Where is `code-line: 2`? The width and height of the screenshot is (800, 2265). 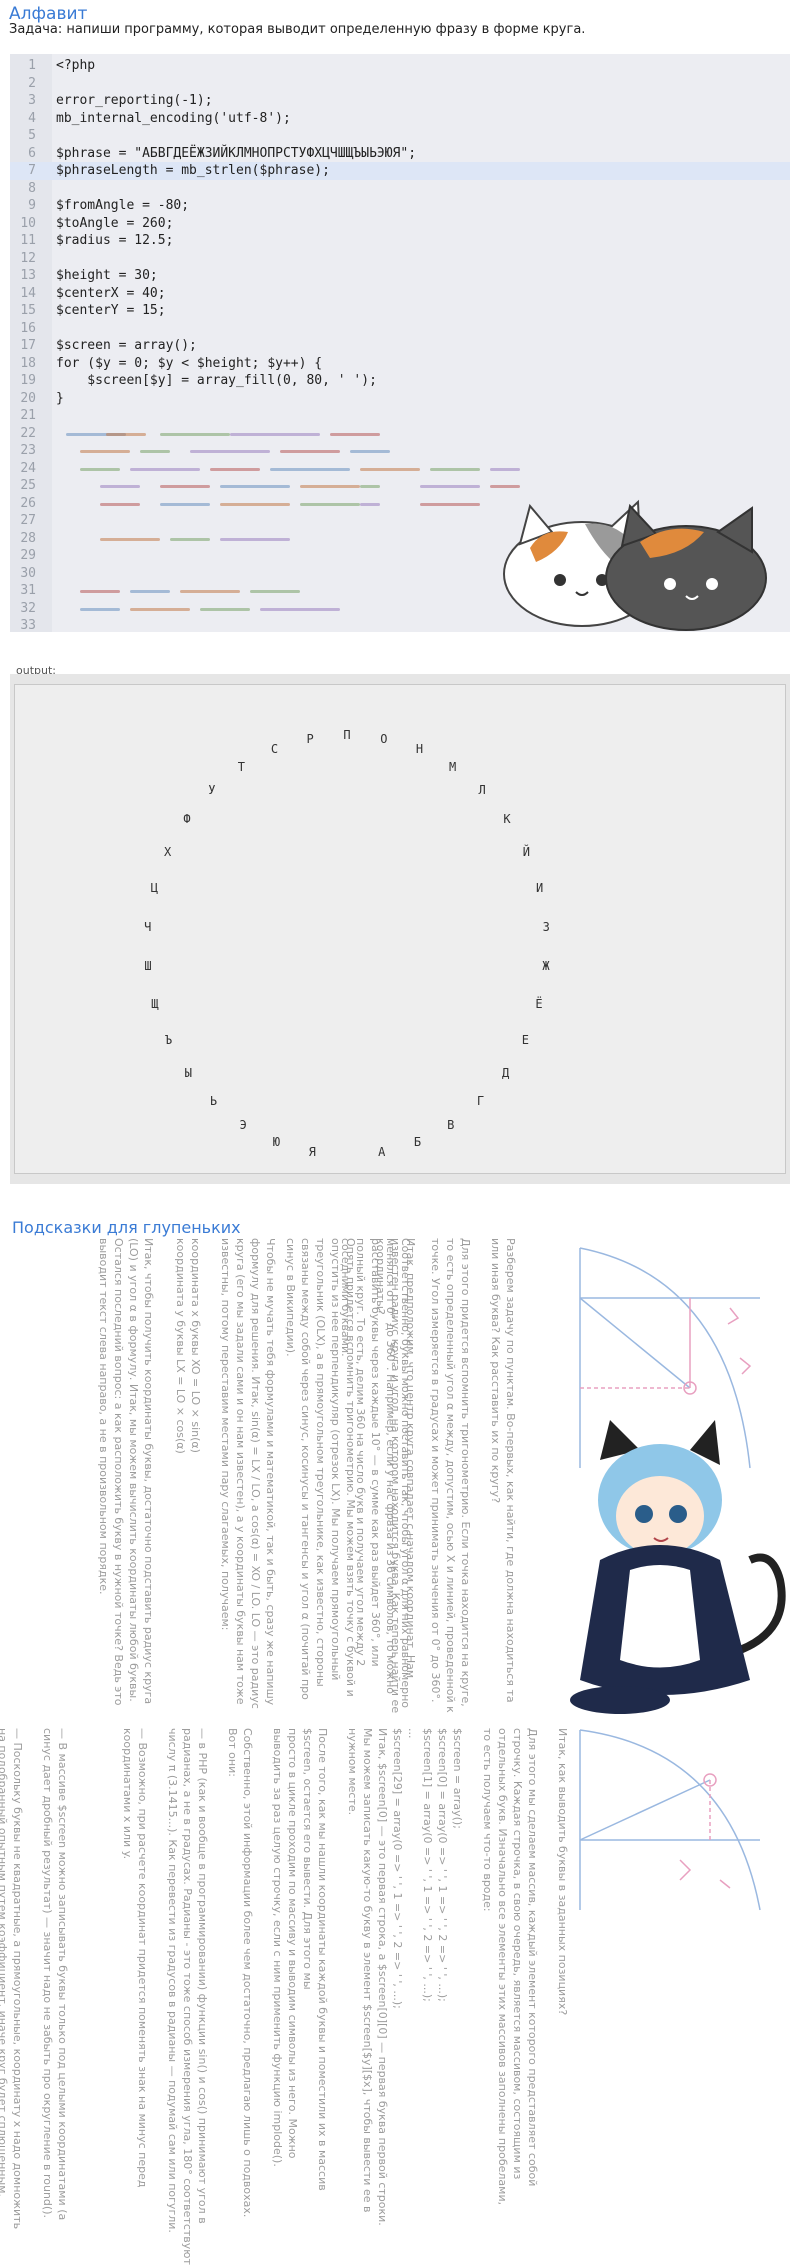
code-line: 2 is located at coordinates (400, 84).